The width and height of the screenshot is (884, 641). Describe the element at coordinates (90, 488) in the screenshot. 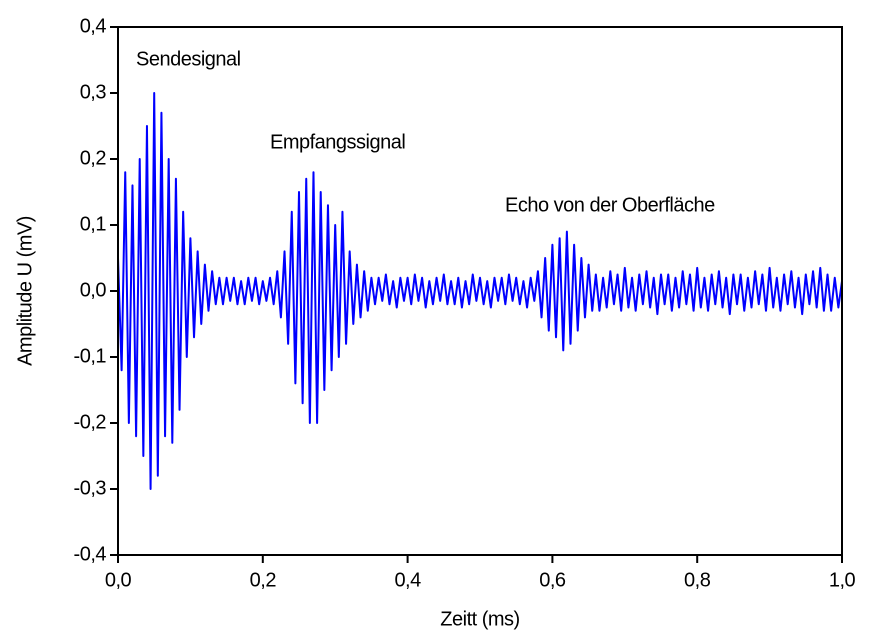

I see `y-tick-label: -0,3` at that location.